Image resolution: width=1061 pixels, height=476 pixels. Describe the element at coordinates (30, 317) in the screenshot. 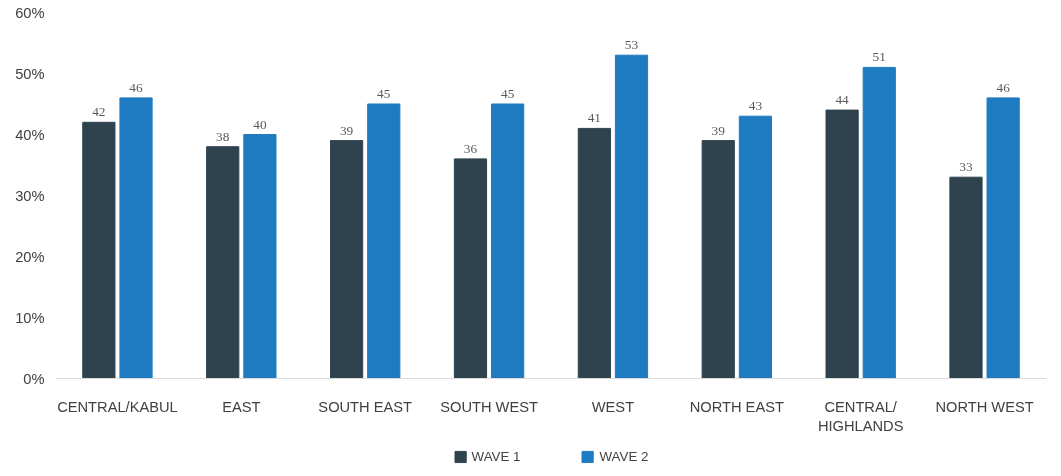

I see `y-tick-label: 10%` at that location.